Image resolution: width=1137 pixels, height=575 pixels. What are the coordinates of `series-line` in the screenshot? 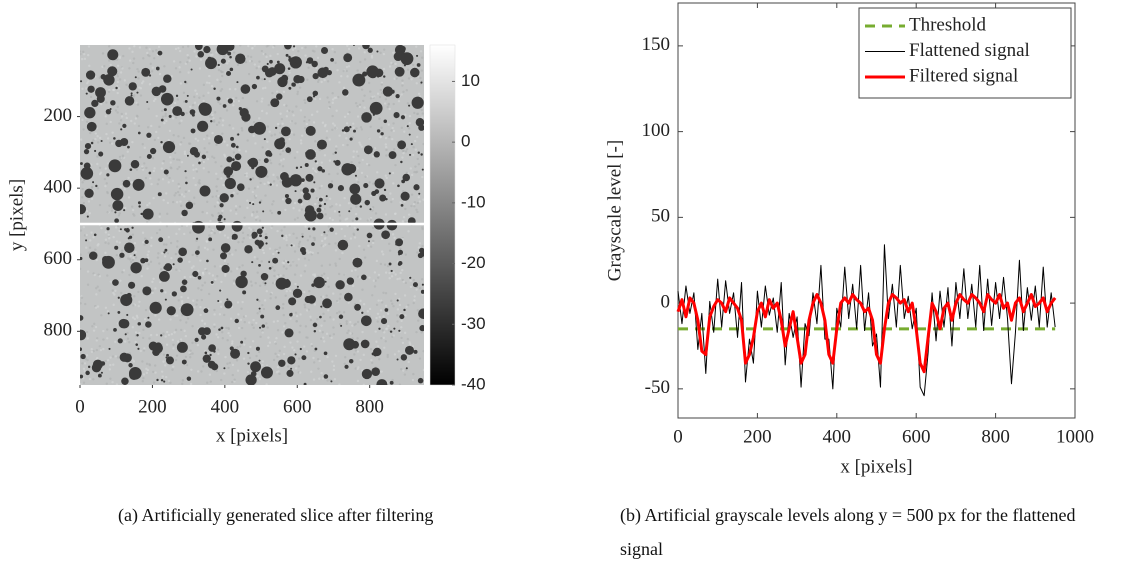 It's located at (866, 333).